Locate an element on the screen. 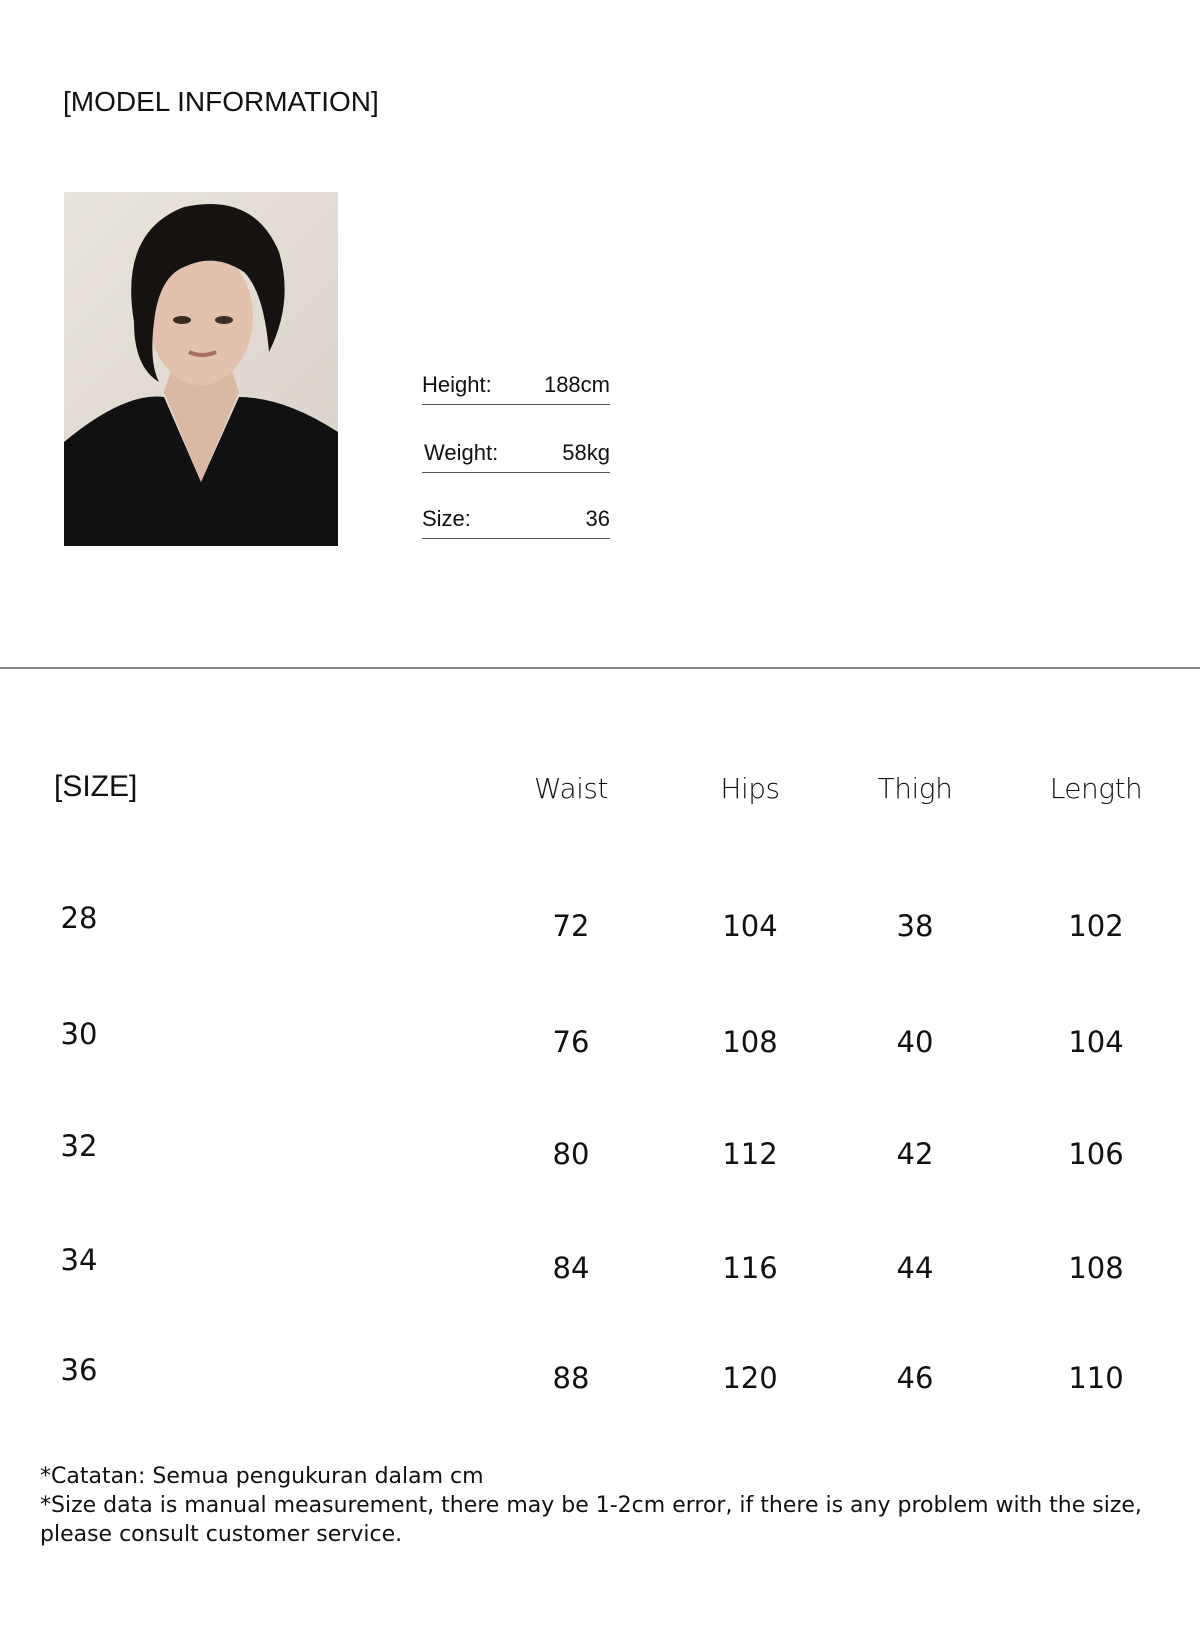 The image size is (1200, 1643). size-cell: 34 is located at coordinates (79, 1260).